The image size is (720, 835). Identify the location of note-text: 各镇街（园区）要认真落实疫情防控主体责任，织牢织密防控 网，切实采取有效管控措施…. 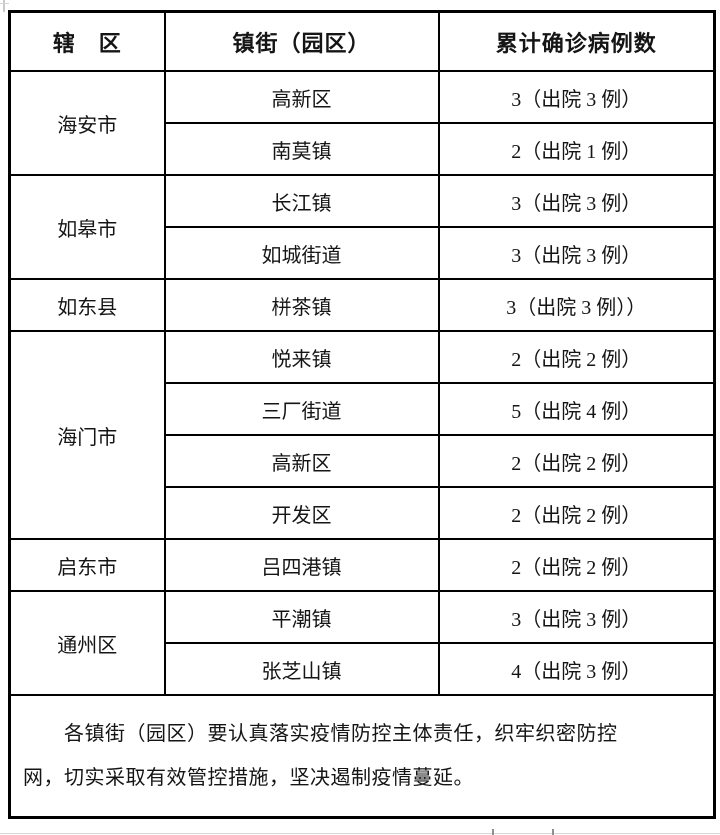
(362, 756).